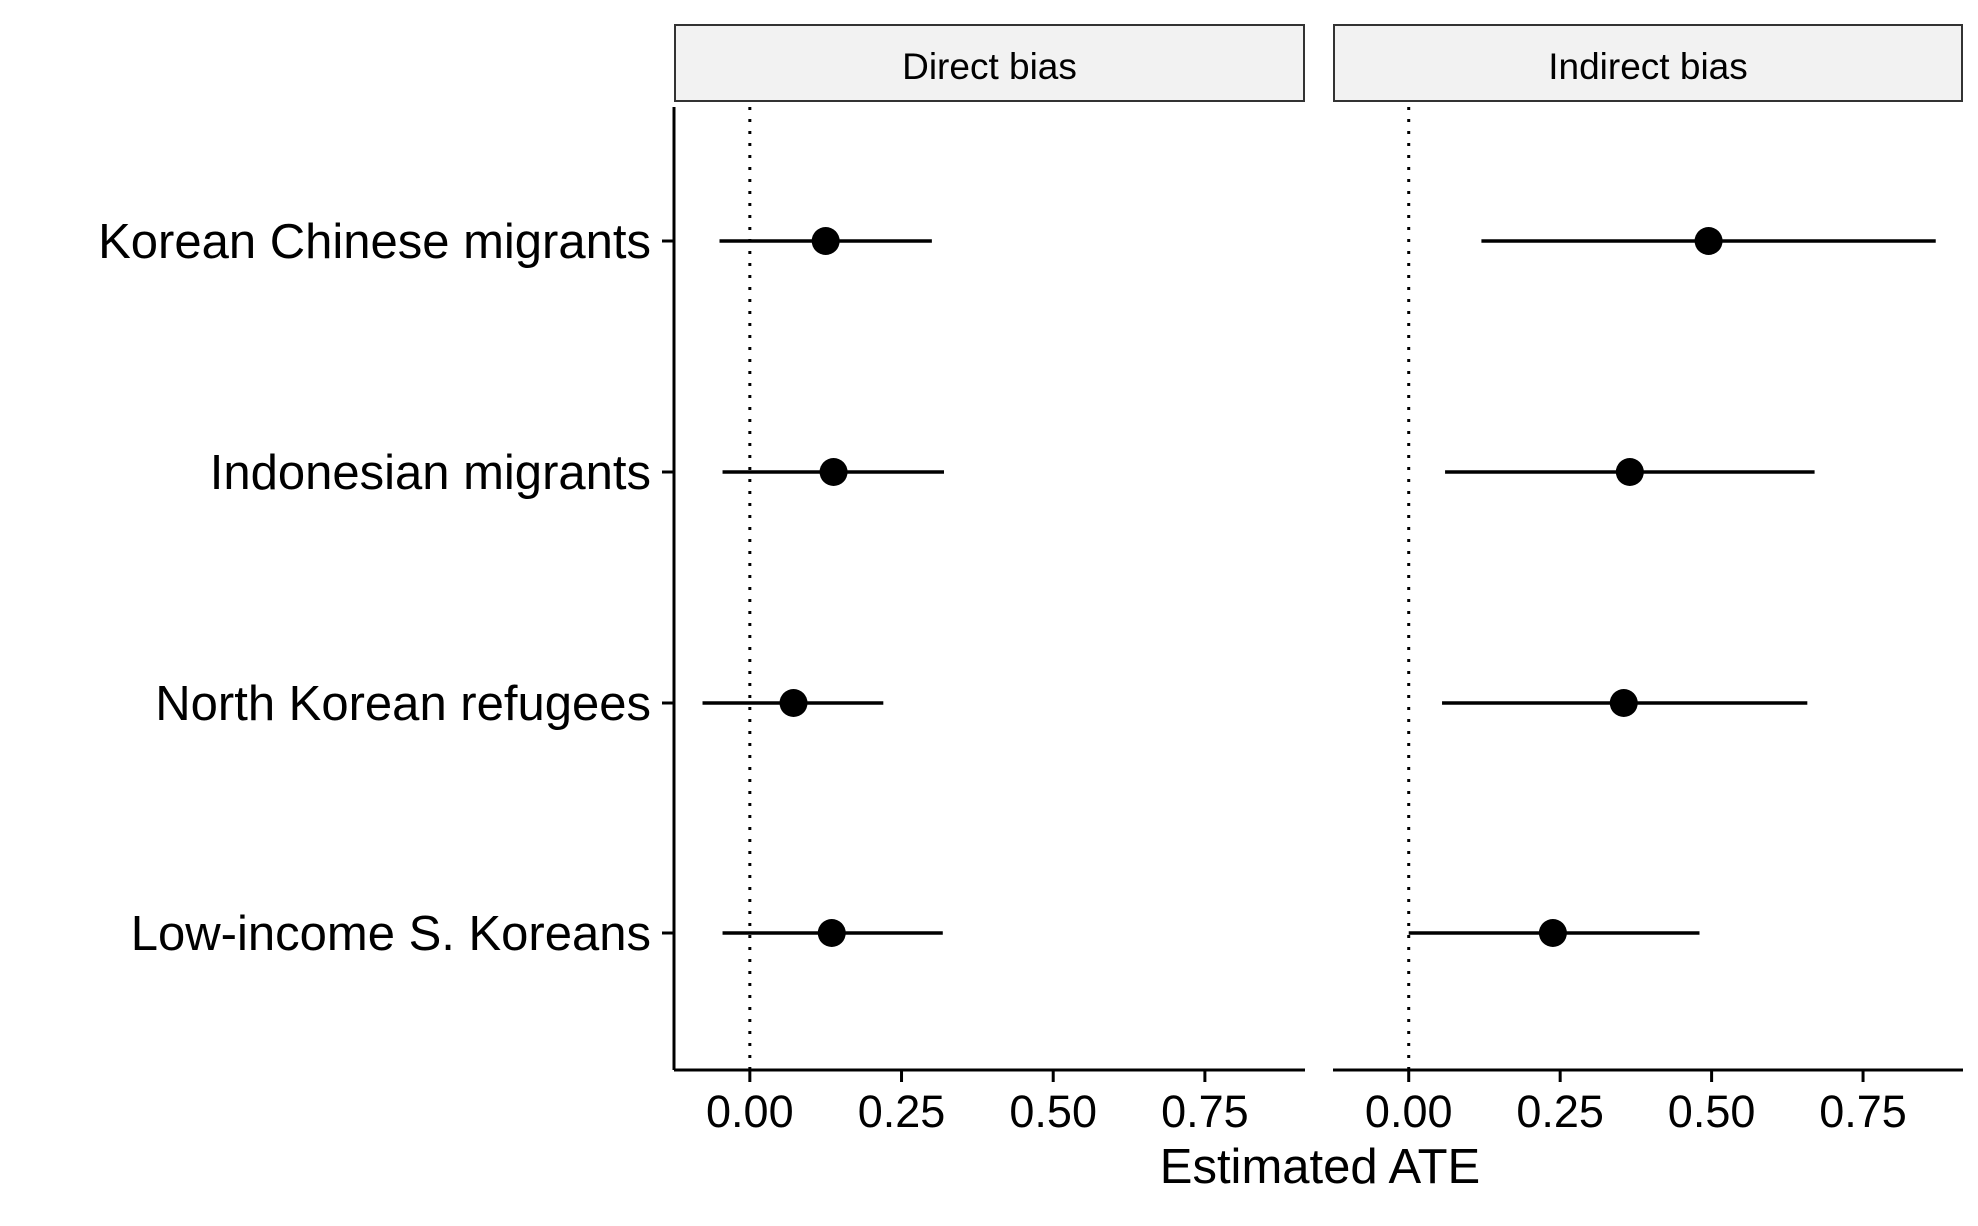 The width and height of the screenshot is (1978, 1226). What do you see at coordinates (1648, 66) in the screenshot?
I see `facet-strip-label: Indirect bias` at bounding box center [1648, 66].